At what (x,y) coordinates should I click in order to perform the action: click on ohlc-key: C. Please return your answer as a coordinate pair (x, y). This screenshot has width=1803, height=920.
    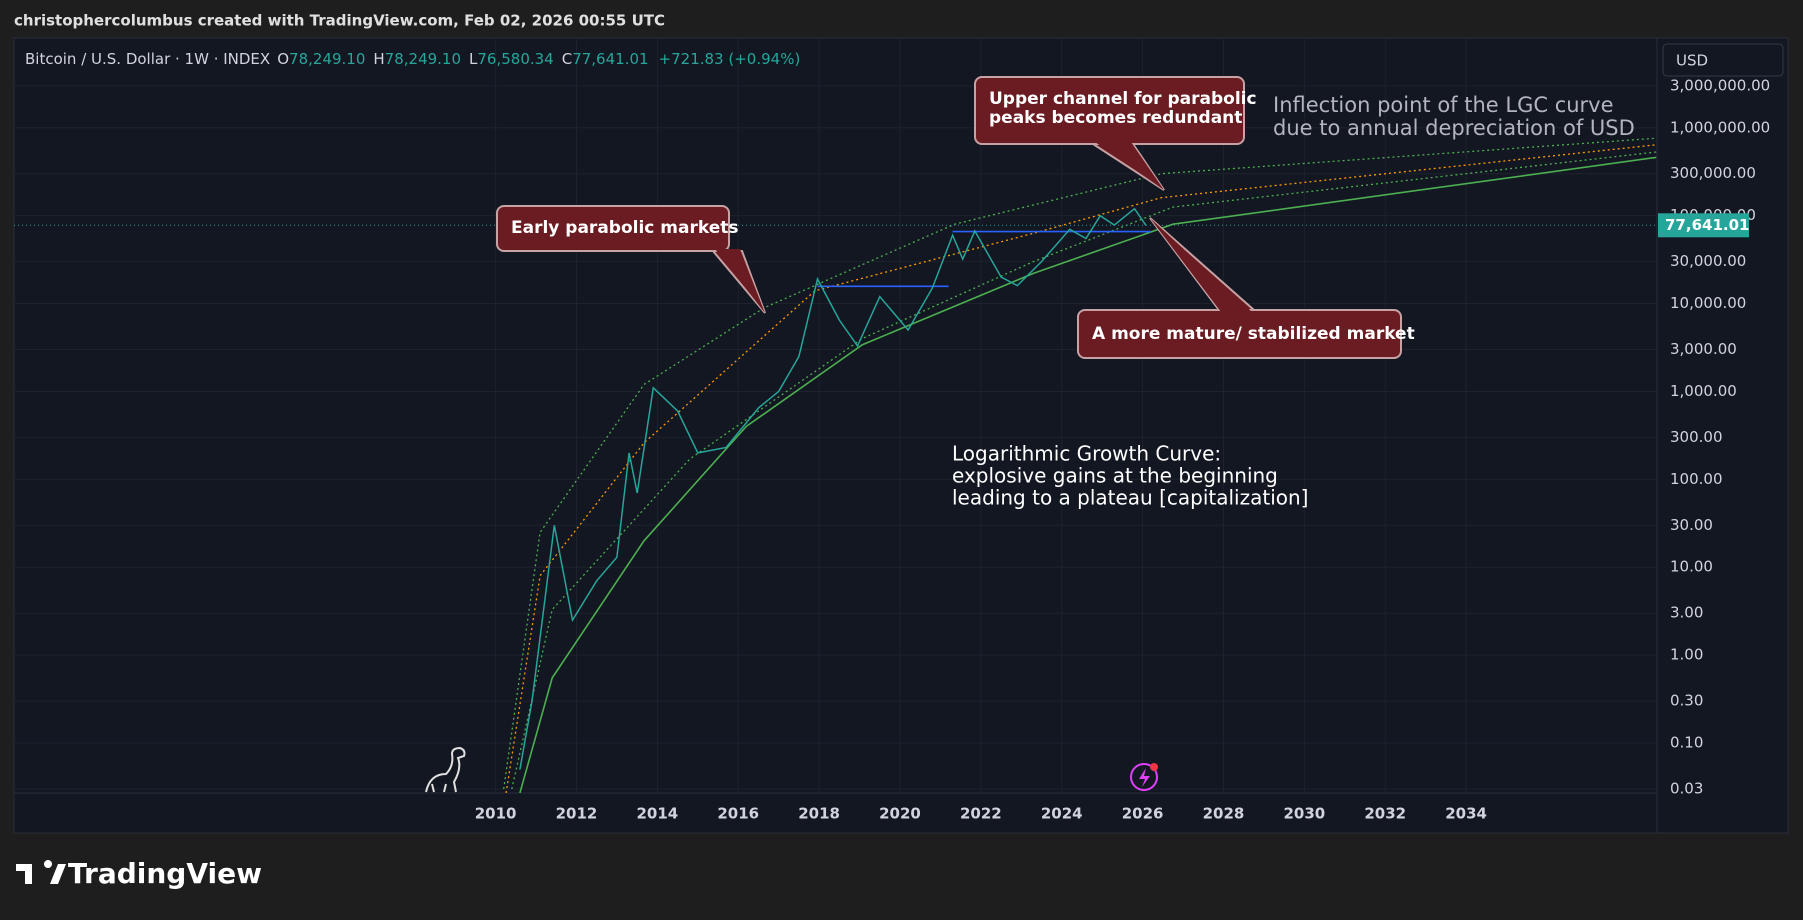
    Looking at the image, I should click on (567, 59).